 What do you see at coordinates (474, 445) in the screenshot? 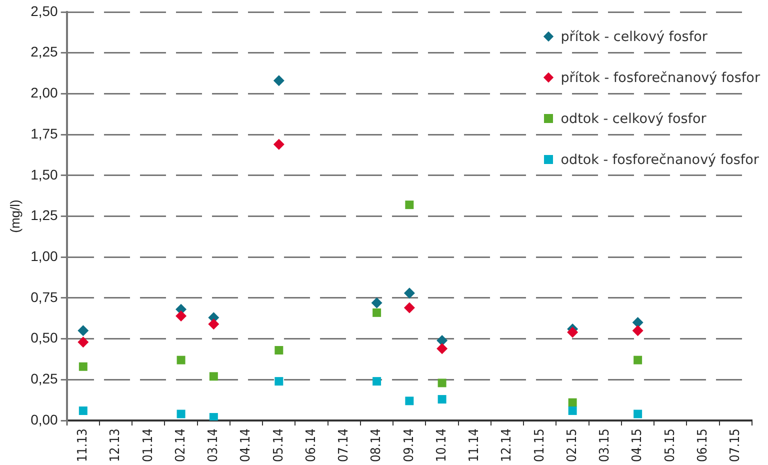
I see `x-tick-label: 11.14` at bounding box center [474, 445].